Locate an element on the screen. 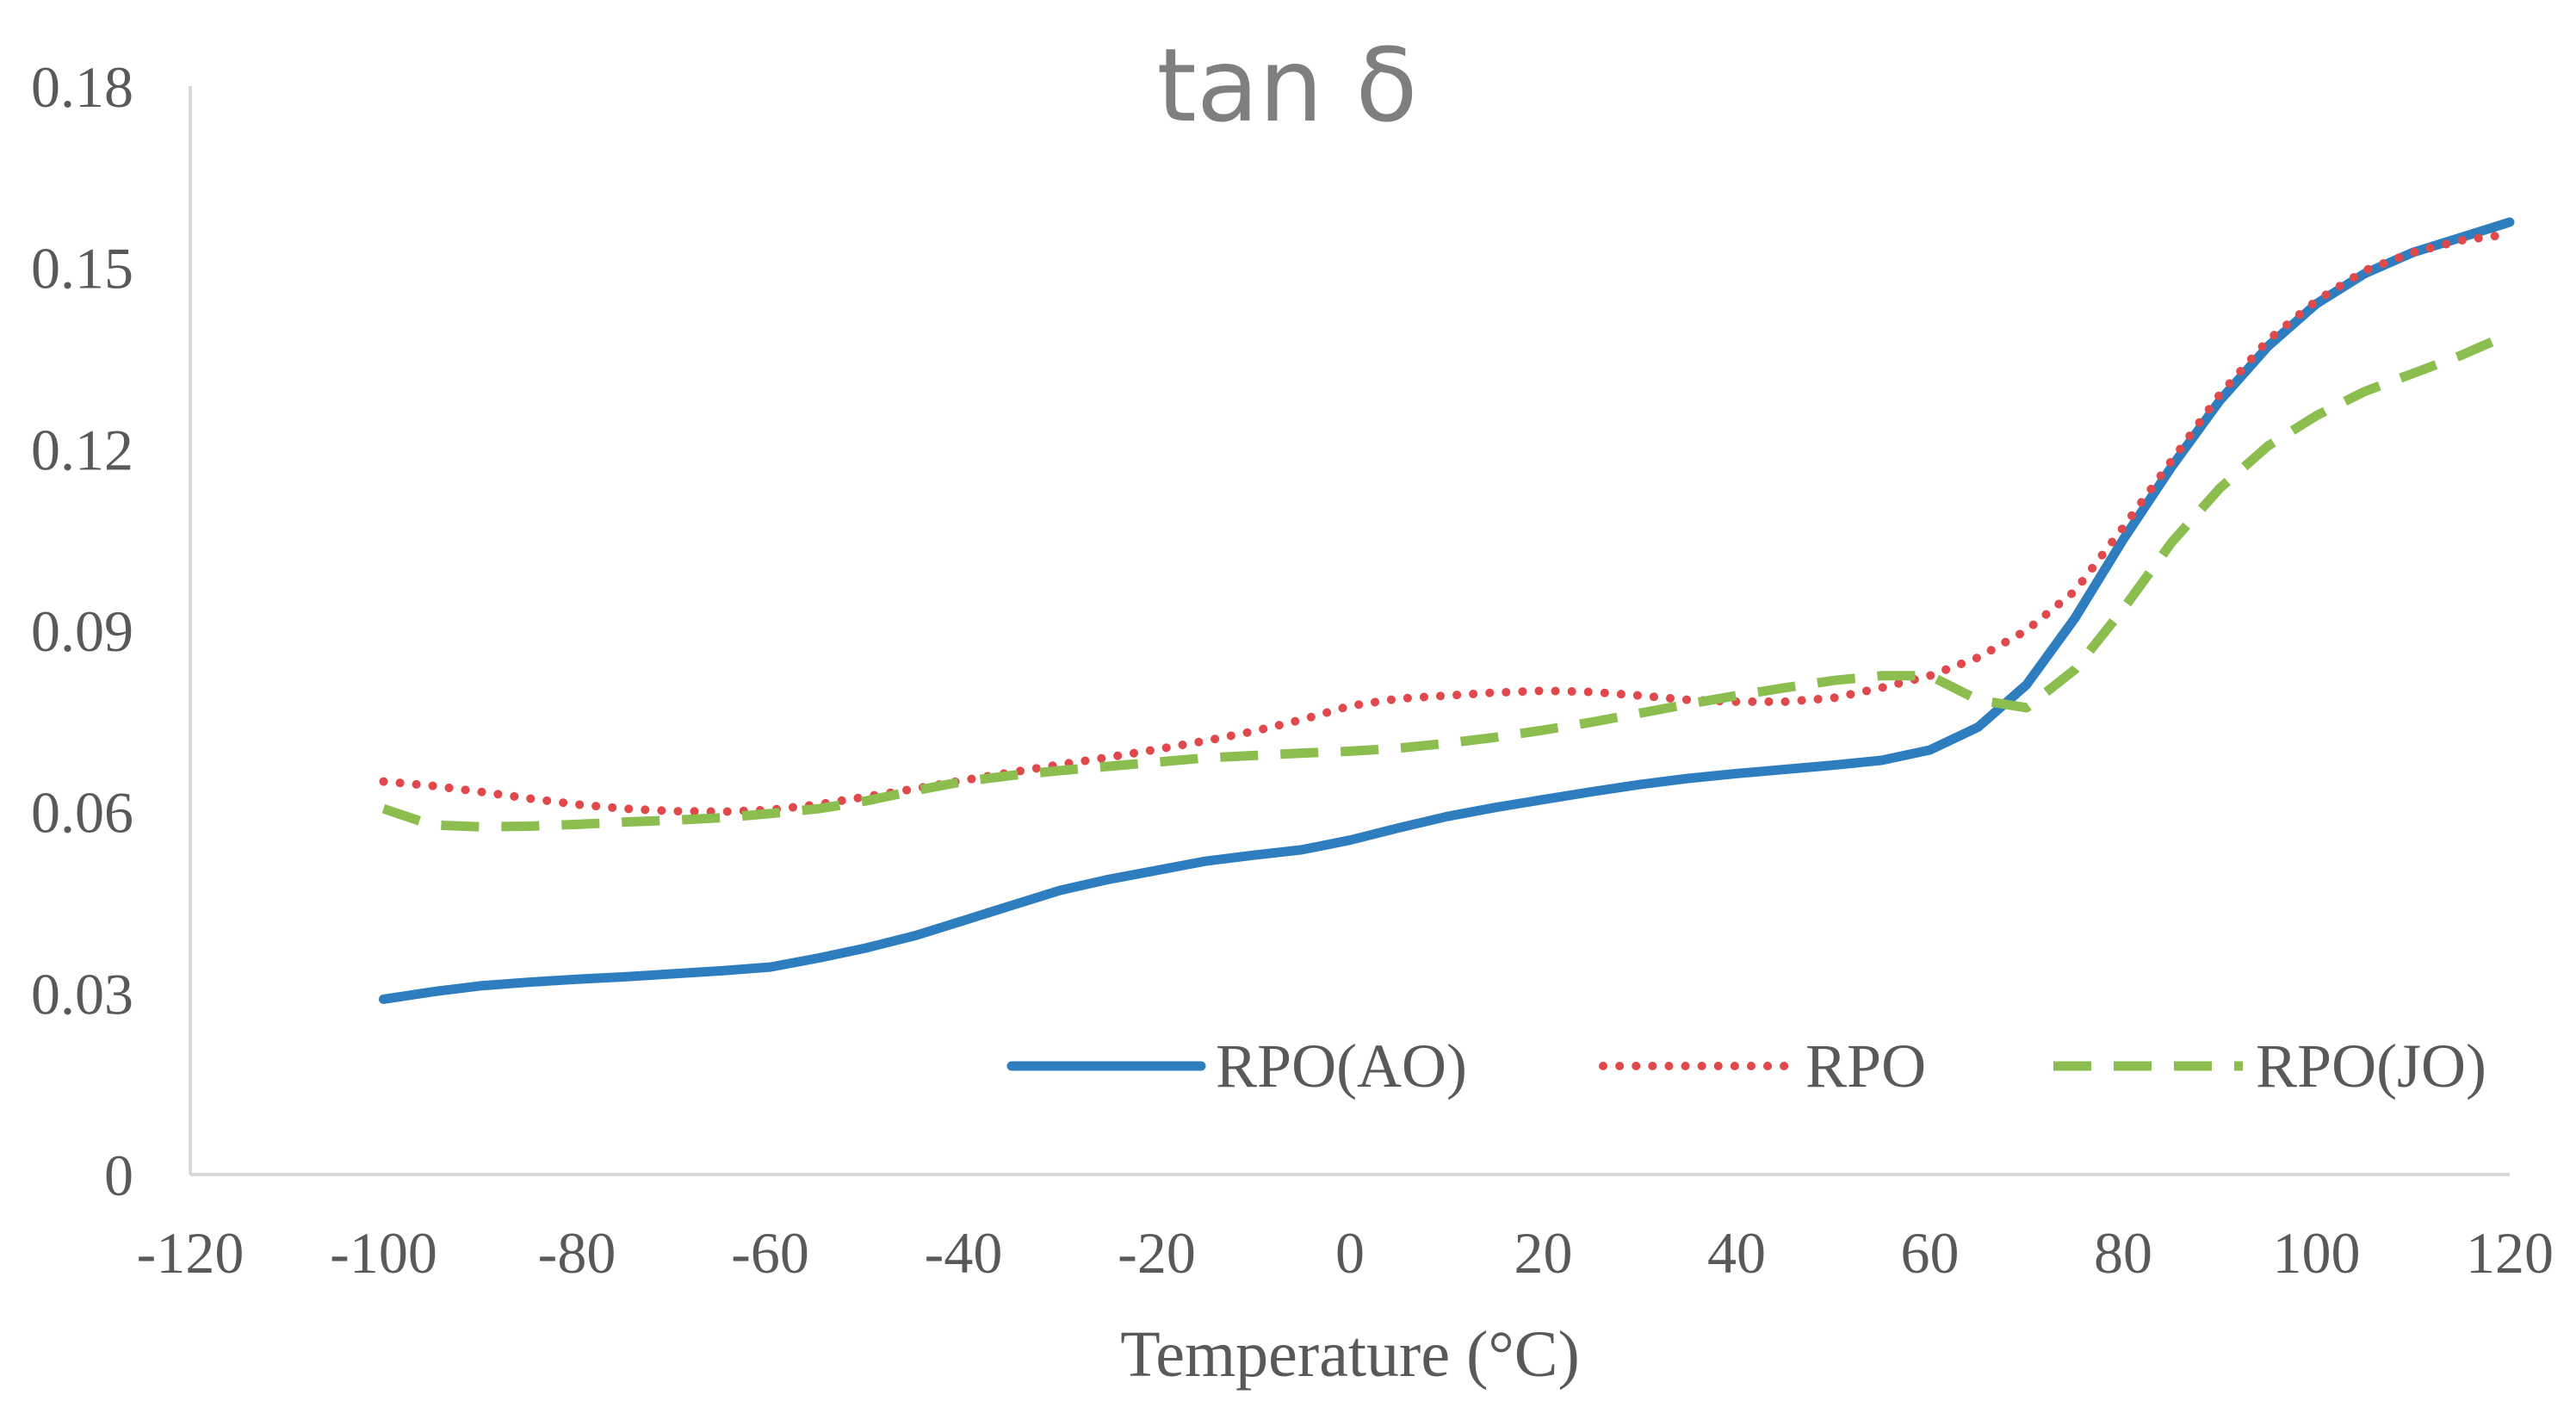 The height and width of the screenshot is (1407, 2576). y-tick-label: 0.15 is located at coordinates (82, 268).